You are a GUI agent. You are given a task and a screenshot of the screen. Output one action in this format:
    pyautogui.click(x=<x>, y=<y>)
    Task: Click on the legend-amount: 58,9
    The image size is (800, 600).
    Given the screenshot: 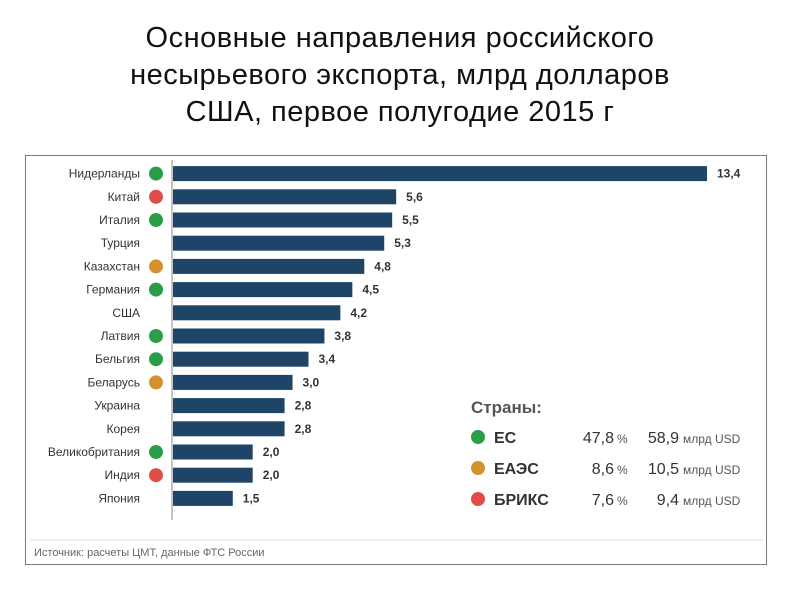 What is the action you would take?
    pyautogui.click(x=663, y=438)
    